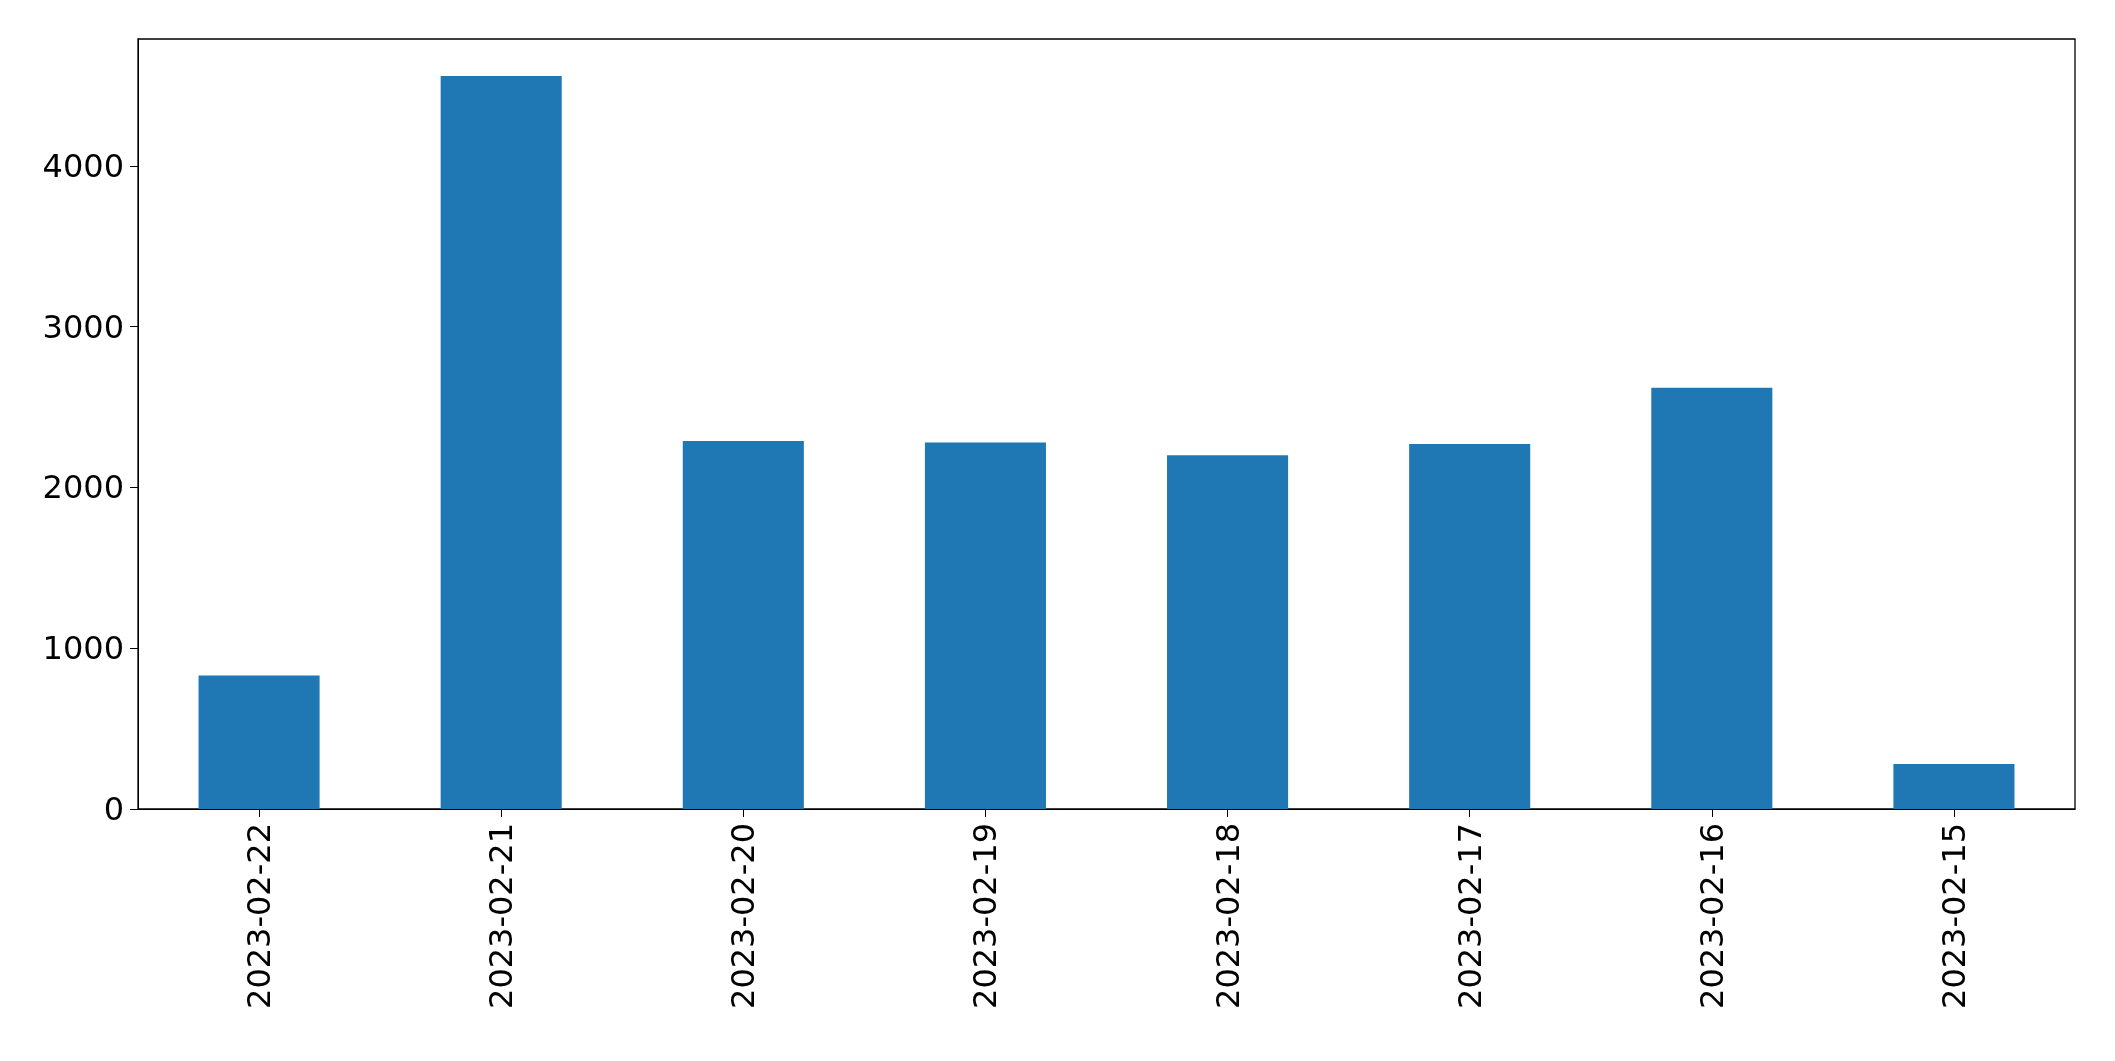 Image resolution: width=2115 pixels, height=1061 pixels. What do you see at coordinates (1227, 916) in the screenshot?
I see `x-tick-label: 2023-02-18` at bounding box center [1227, 916].